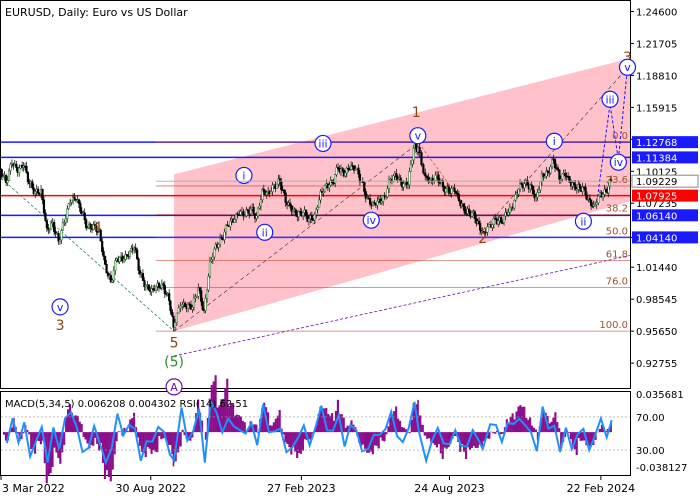 This screenshot has height=504, width=700. Describe the element at coordinates (650, 418) in the screenshot. I see `indicator-axis-label: 70.00` at that location.